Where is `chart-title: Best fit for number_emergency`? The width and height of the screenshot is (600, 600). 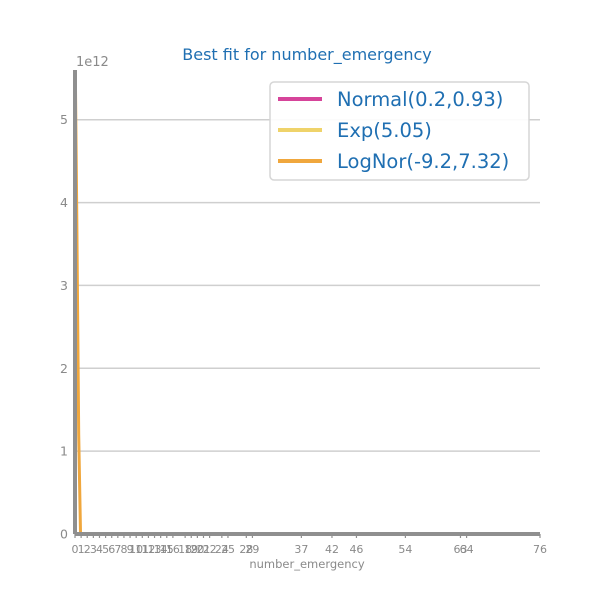 chart-title: Best fit for number_emergency is located at coordinates (306, 55).